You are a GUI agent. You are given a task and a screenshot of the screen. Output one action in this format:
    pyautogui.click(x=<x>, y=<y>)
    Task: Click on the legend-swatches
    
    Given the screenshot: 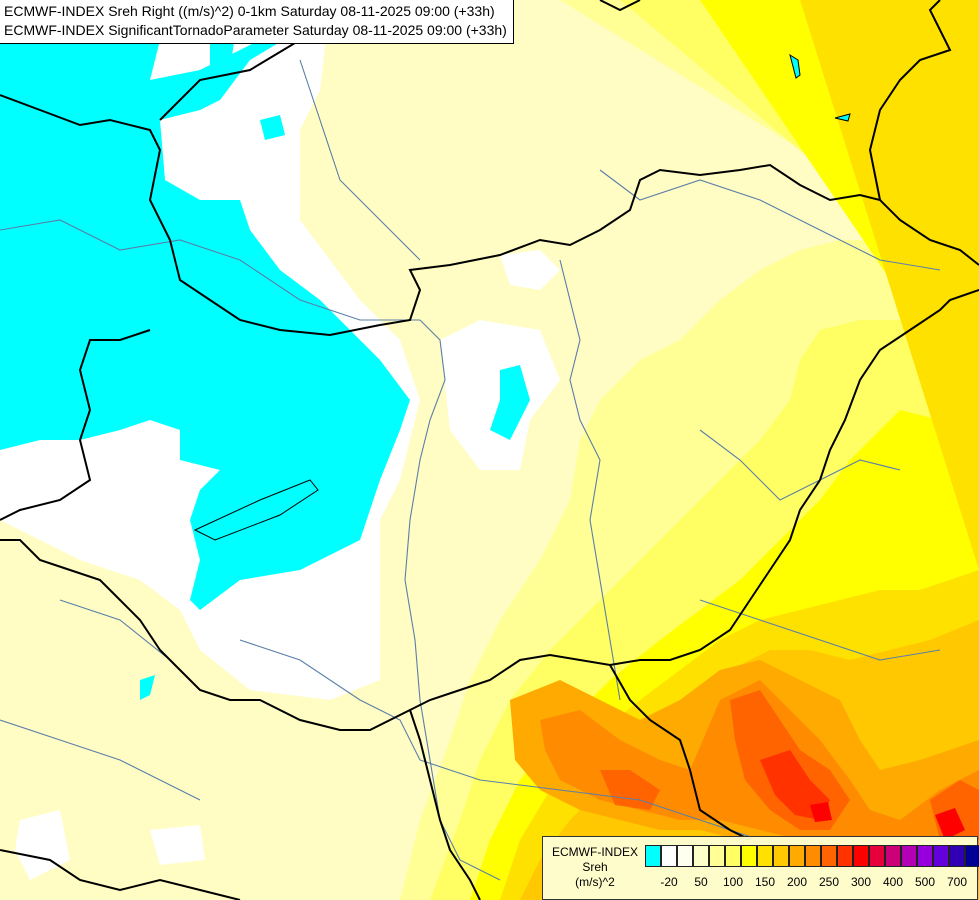 What is the action you would take?
    pyautogui.click(x=812, y=856)
    